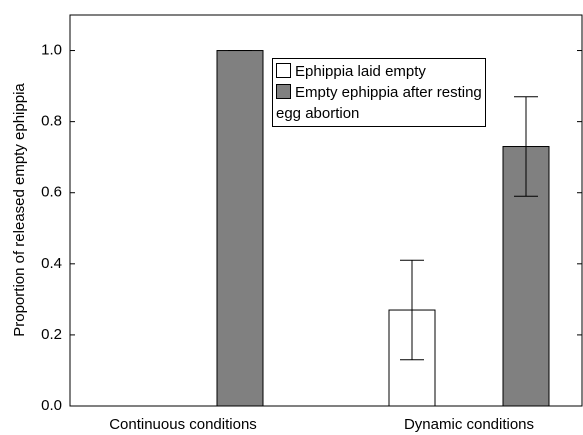 The width and height of the screenshot is (583, 435). Describe the element at coordinates (51, 405) in the screenshot. I see `y-tick-label: 0.0` at that location.